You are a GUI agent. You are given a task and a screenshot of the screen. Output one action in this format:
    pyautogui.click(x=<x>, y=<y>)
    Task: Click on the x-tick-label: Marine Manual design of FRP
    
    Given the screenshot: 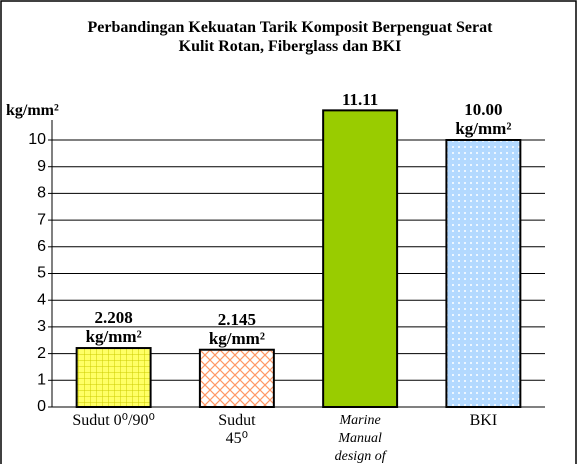 What is the action you would take?
    pyautogui.click(x=360, y=438)
    